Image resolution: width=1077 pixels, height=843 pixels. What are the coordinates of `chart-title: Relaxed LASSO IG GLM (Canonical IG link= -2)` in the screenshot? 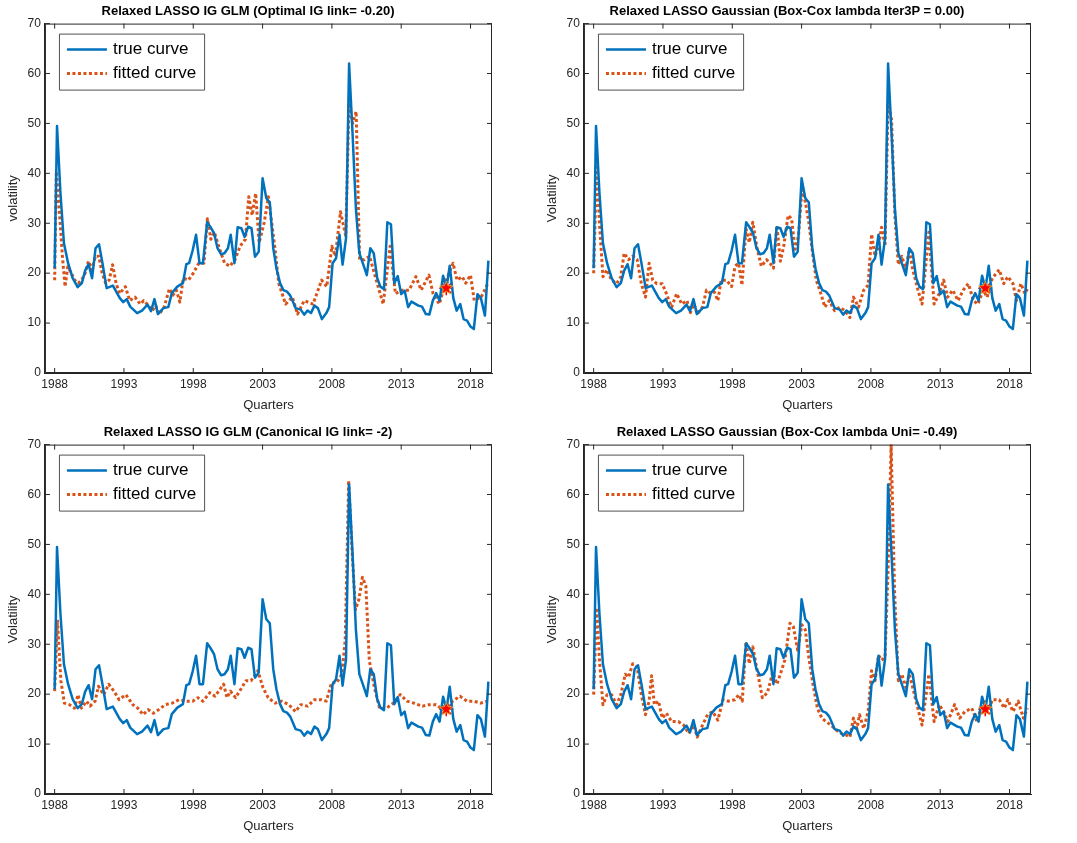 It's located at (248, 432).